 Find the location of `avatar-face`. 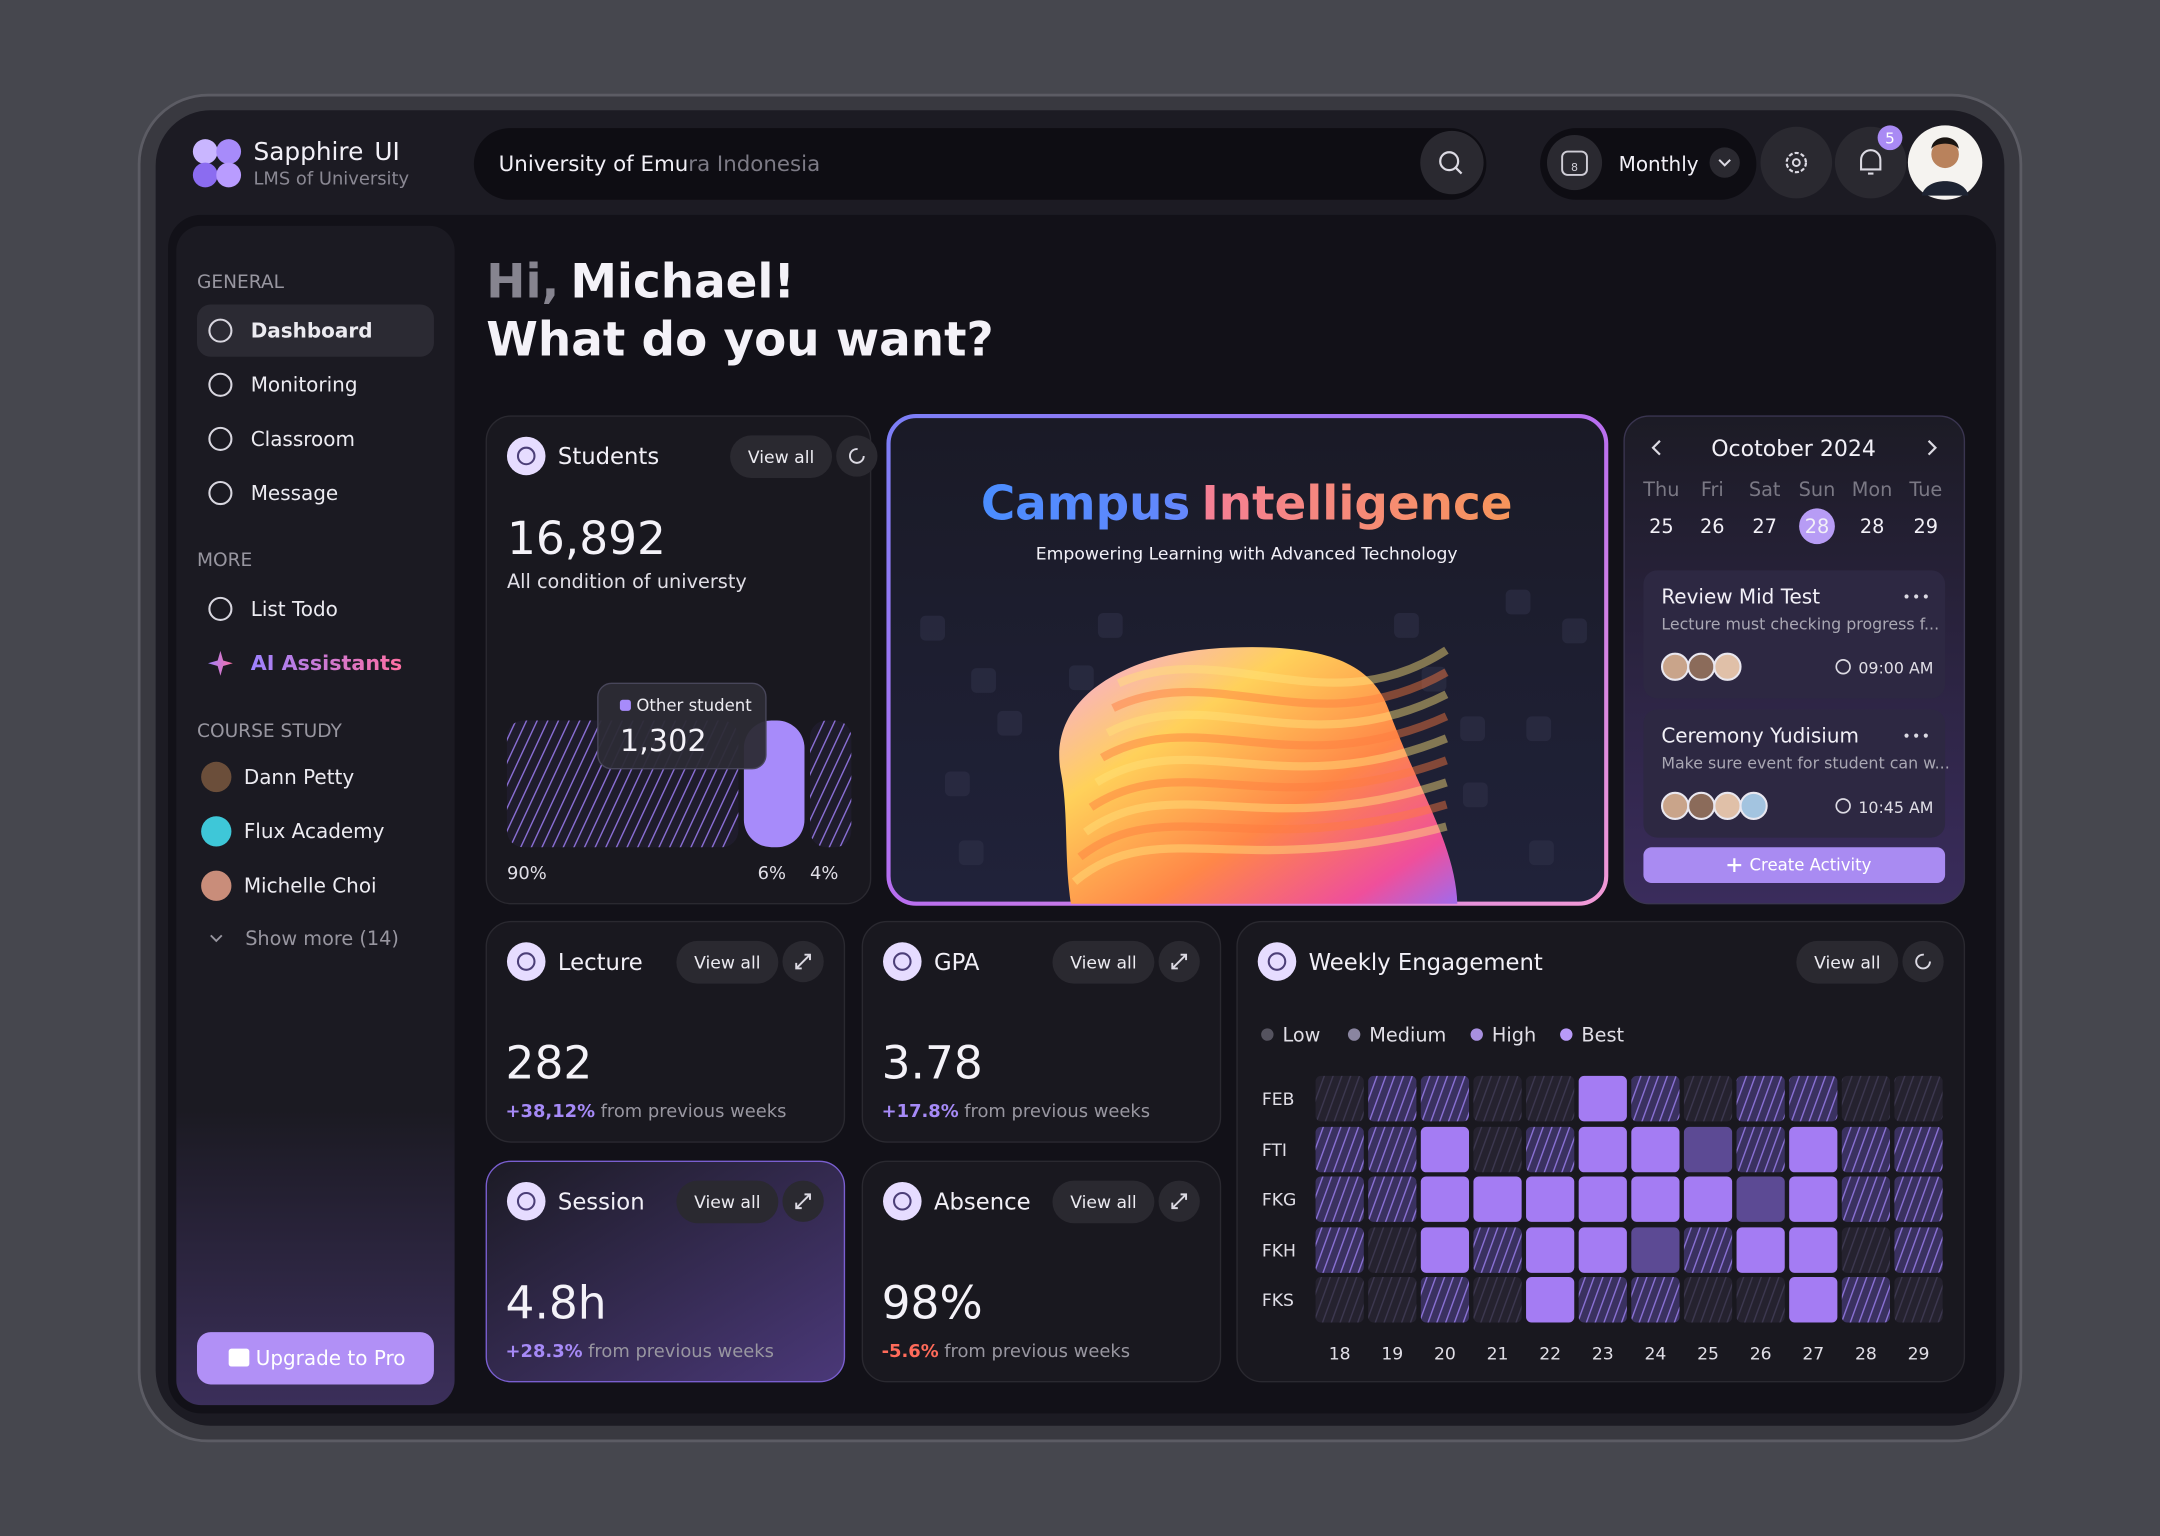

avatar-face is located at coordinates (1945, 154).